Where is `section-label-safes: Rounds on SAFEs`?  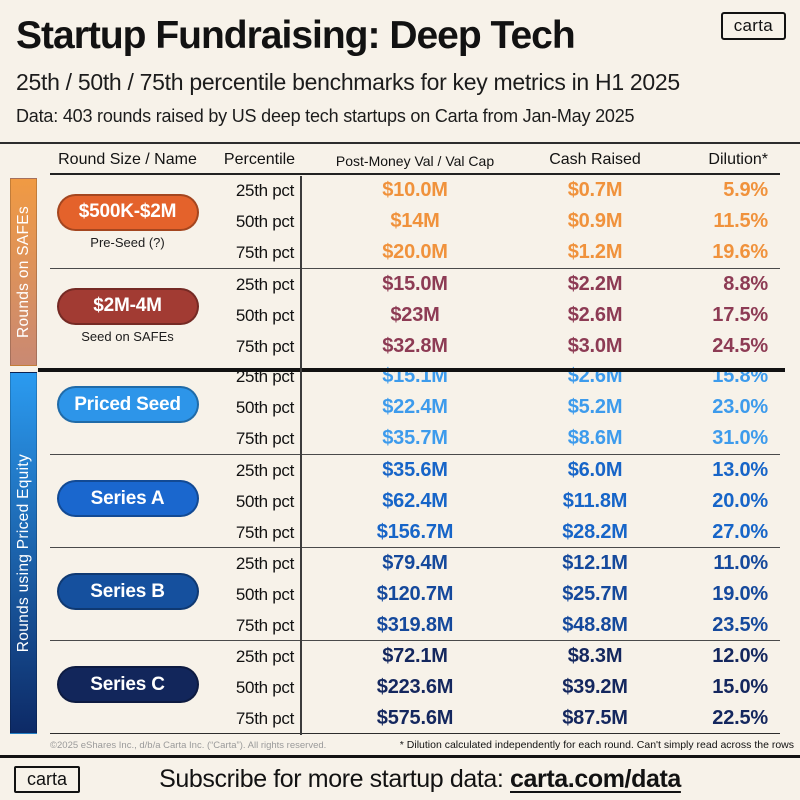 section-label-safes: Rounds on SAFEs is located at coordinates (23, 271).